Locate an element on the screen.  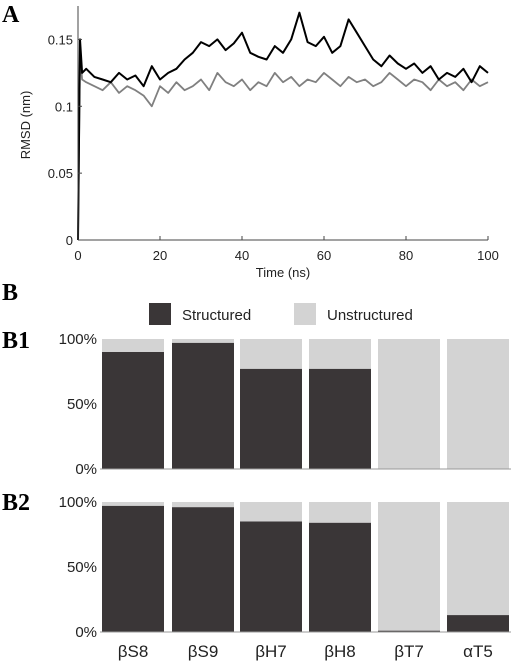
category-label: αT5 is located at coordinates (478, 651).